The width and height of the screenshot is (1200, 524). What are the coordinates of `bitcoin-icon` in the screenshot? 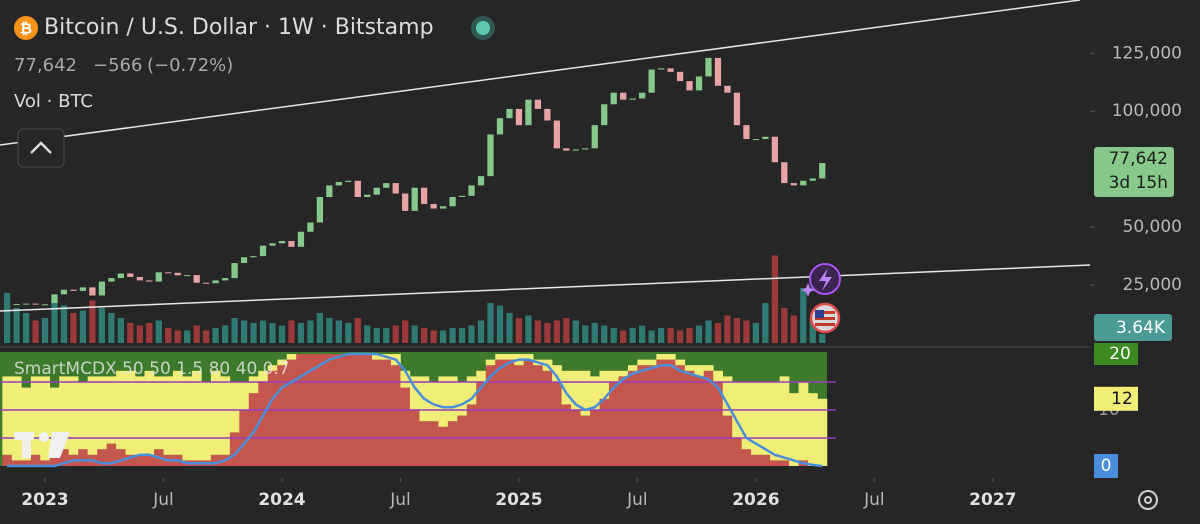 It's located at (26, 28).